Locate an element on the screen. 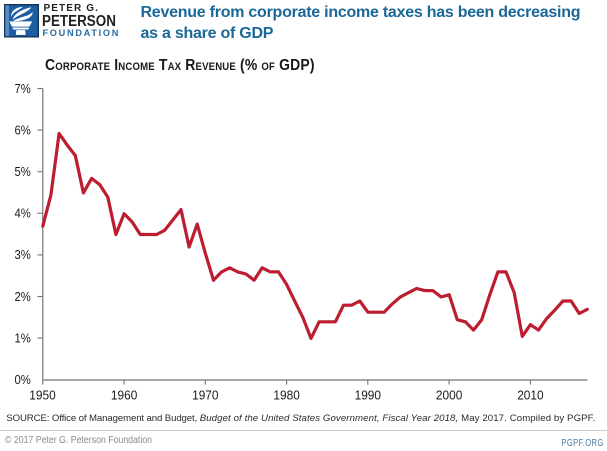 Image resolution: width=607 pixels, height=451 pixels. svg-text: 1% is located at coordinates (23, 337).